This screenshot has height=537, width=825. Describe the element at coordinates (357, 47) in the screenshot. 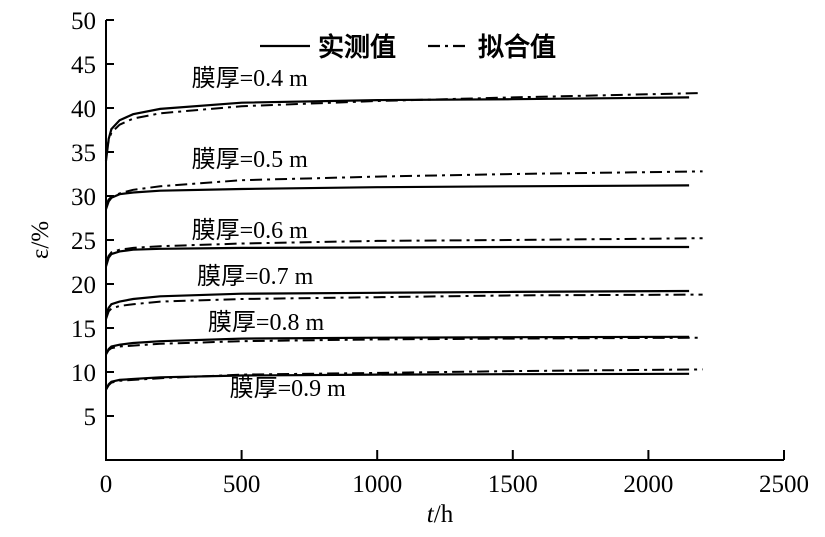

I see `legend-label-measured: 实测值` at that location.